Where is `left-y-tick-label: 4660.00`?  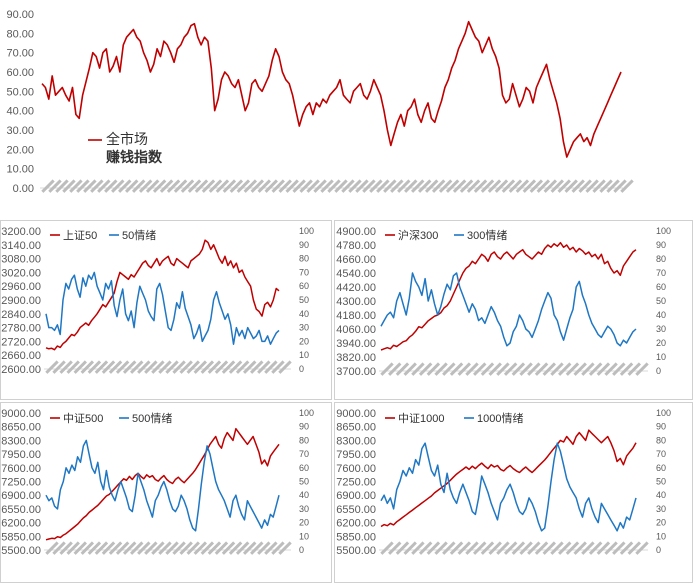 left-y-tick-label: 4660.00 is located at coordinates (356, 260).